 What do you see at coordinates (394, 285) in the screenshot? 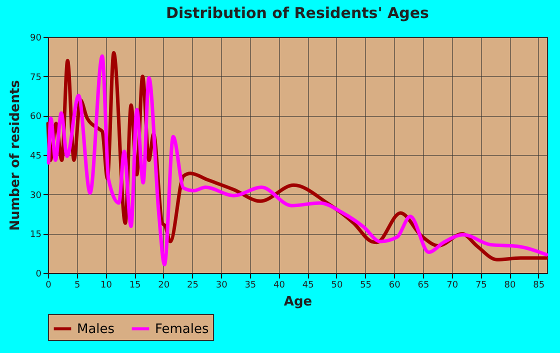
I see `x-tick-label: 60` at bounding box center [394, 285].